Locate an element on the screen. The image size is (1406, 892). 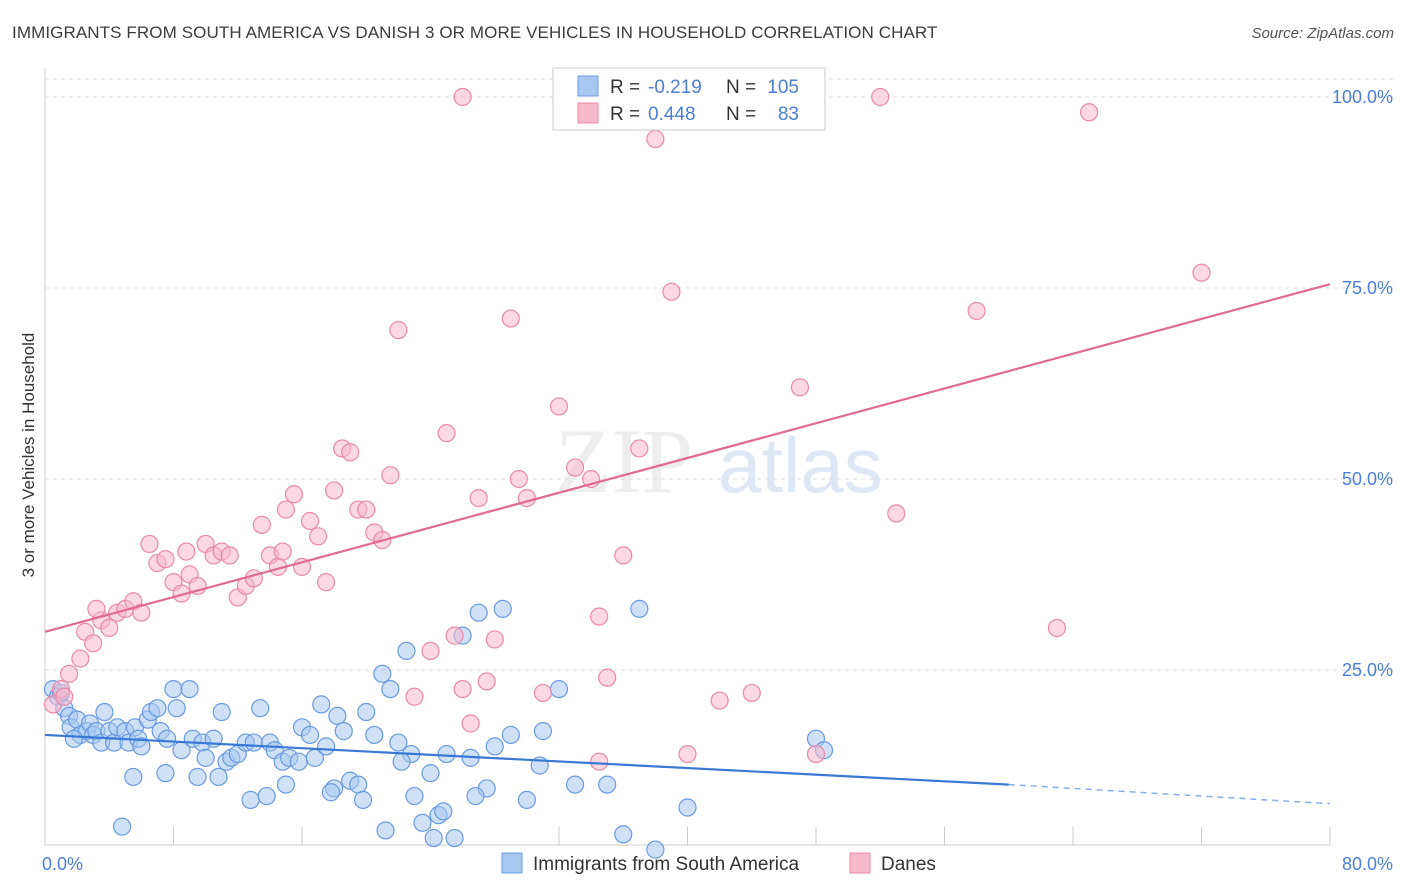
bottom-legend-swatch-pink is located at coordinates (860, 863).